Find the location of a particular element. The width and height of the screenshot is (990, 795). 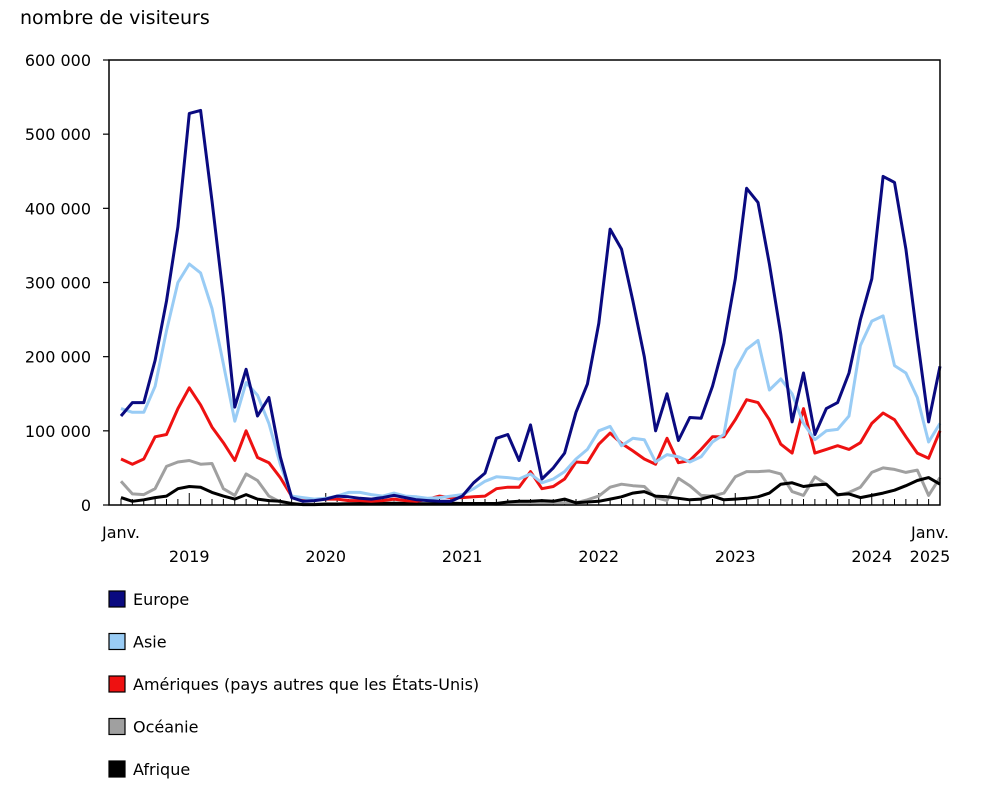

y-tick-label: 100 000 is located at coordinates (58, 431).